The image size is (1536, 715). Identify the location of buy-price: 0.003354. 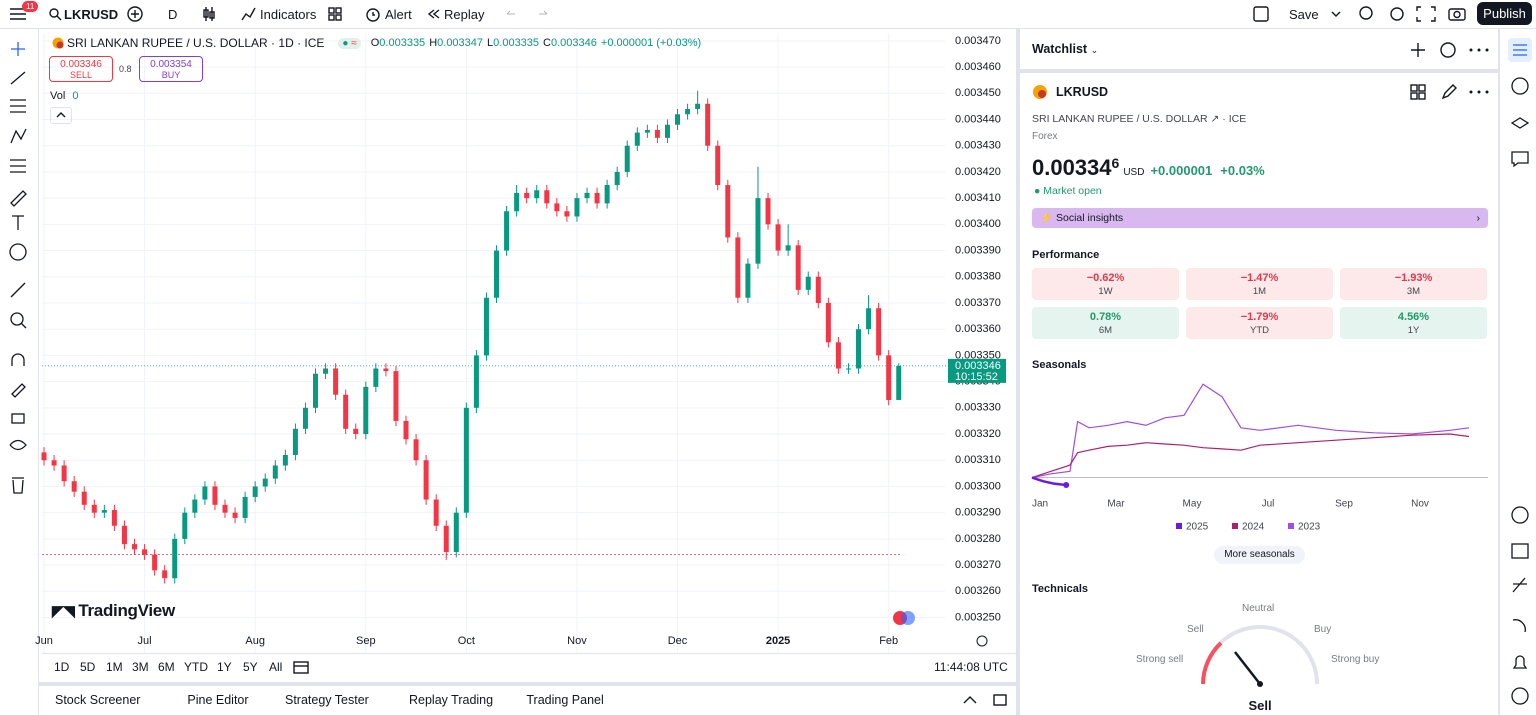
(171, 64).